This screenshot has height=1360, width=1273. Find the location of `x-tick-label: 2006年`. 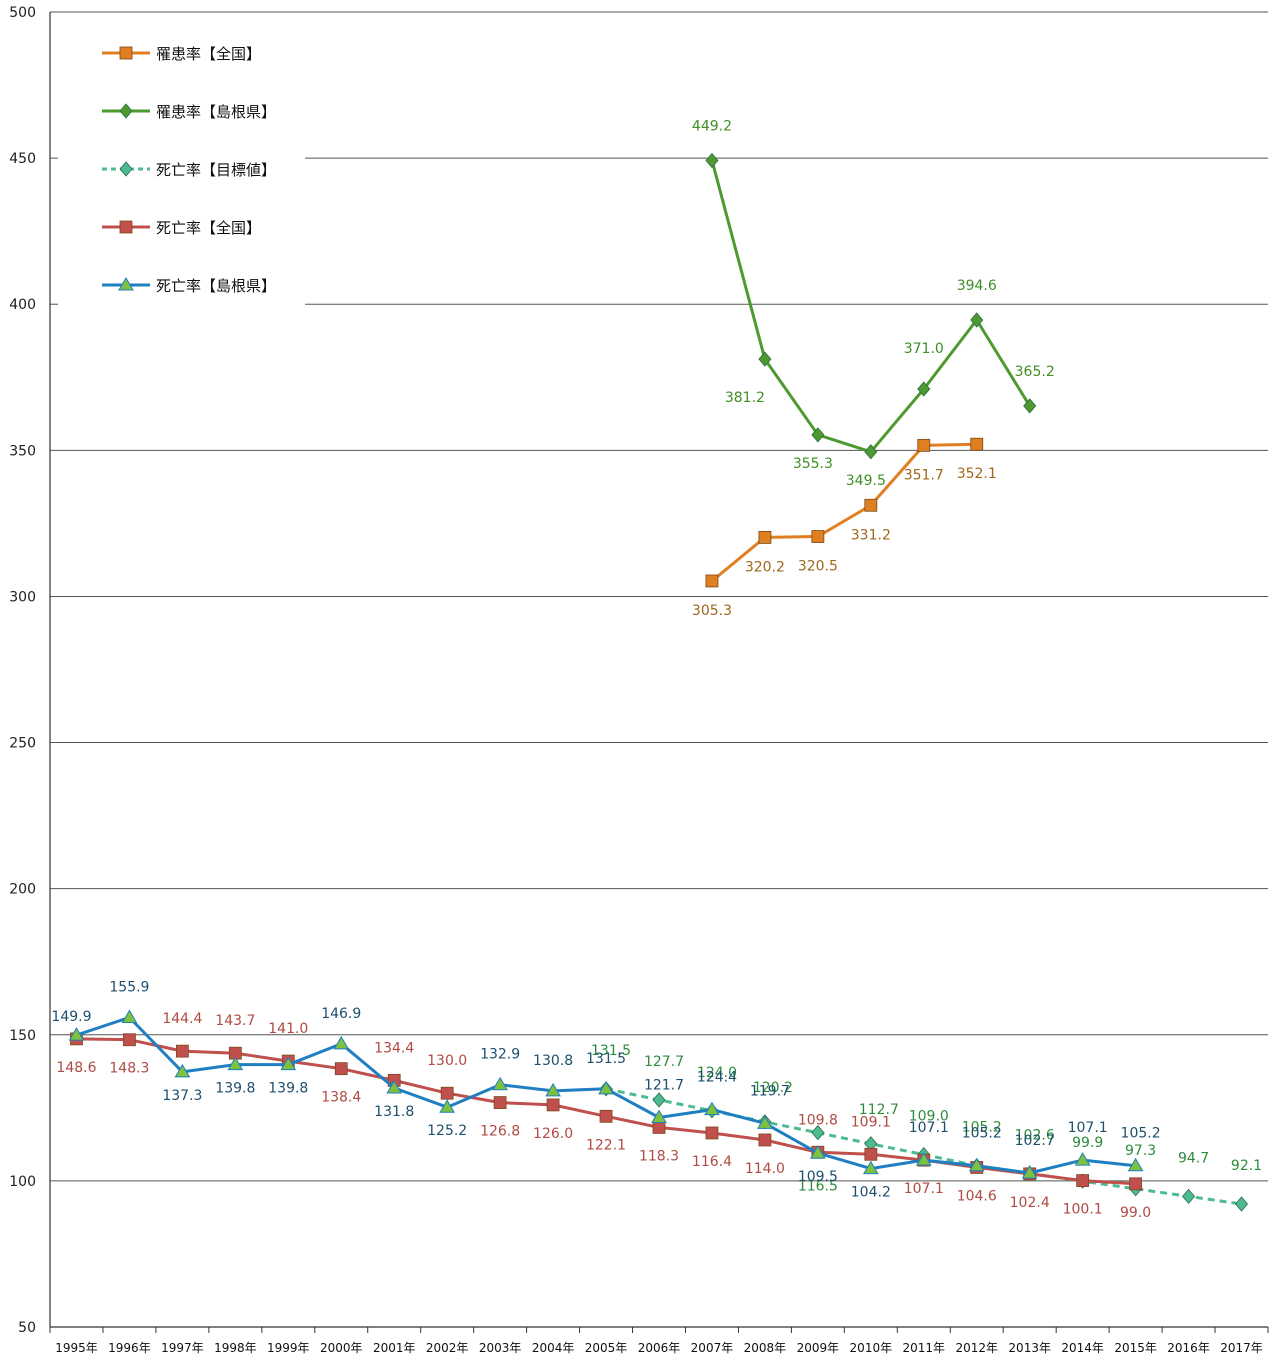

x-tick-label: 2006年 is located at coordinates (659, 1348).